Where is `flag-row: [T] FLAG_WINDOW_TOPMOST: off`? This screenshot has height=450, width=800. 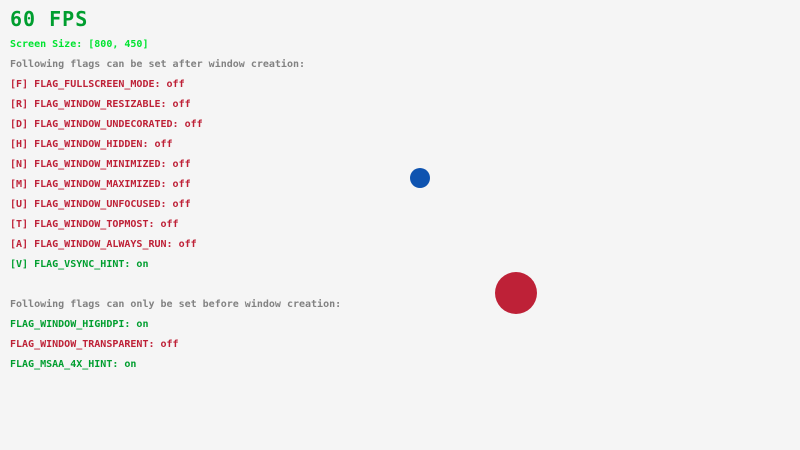
flag-row: [T] FLAG_WINDOW_TOPMOST: off is located at coordinates (94, 224).